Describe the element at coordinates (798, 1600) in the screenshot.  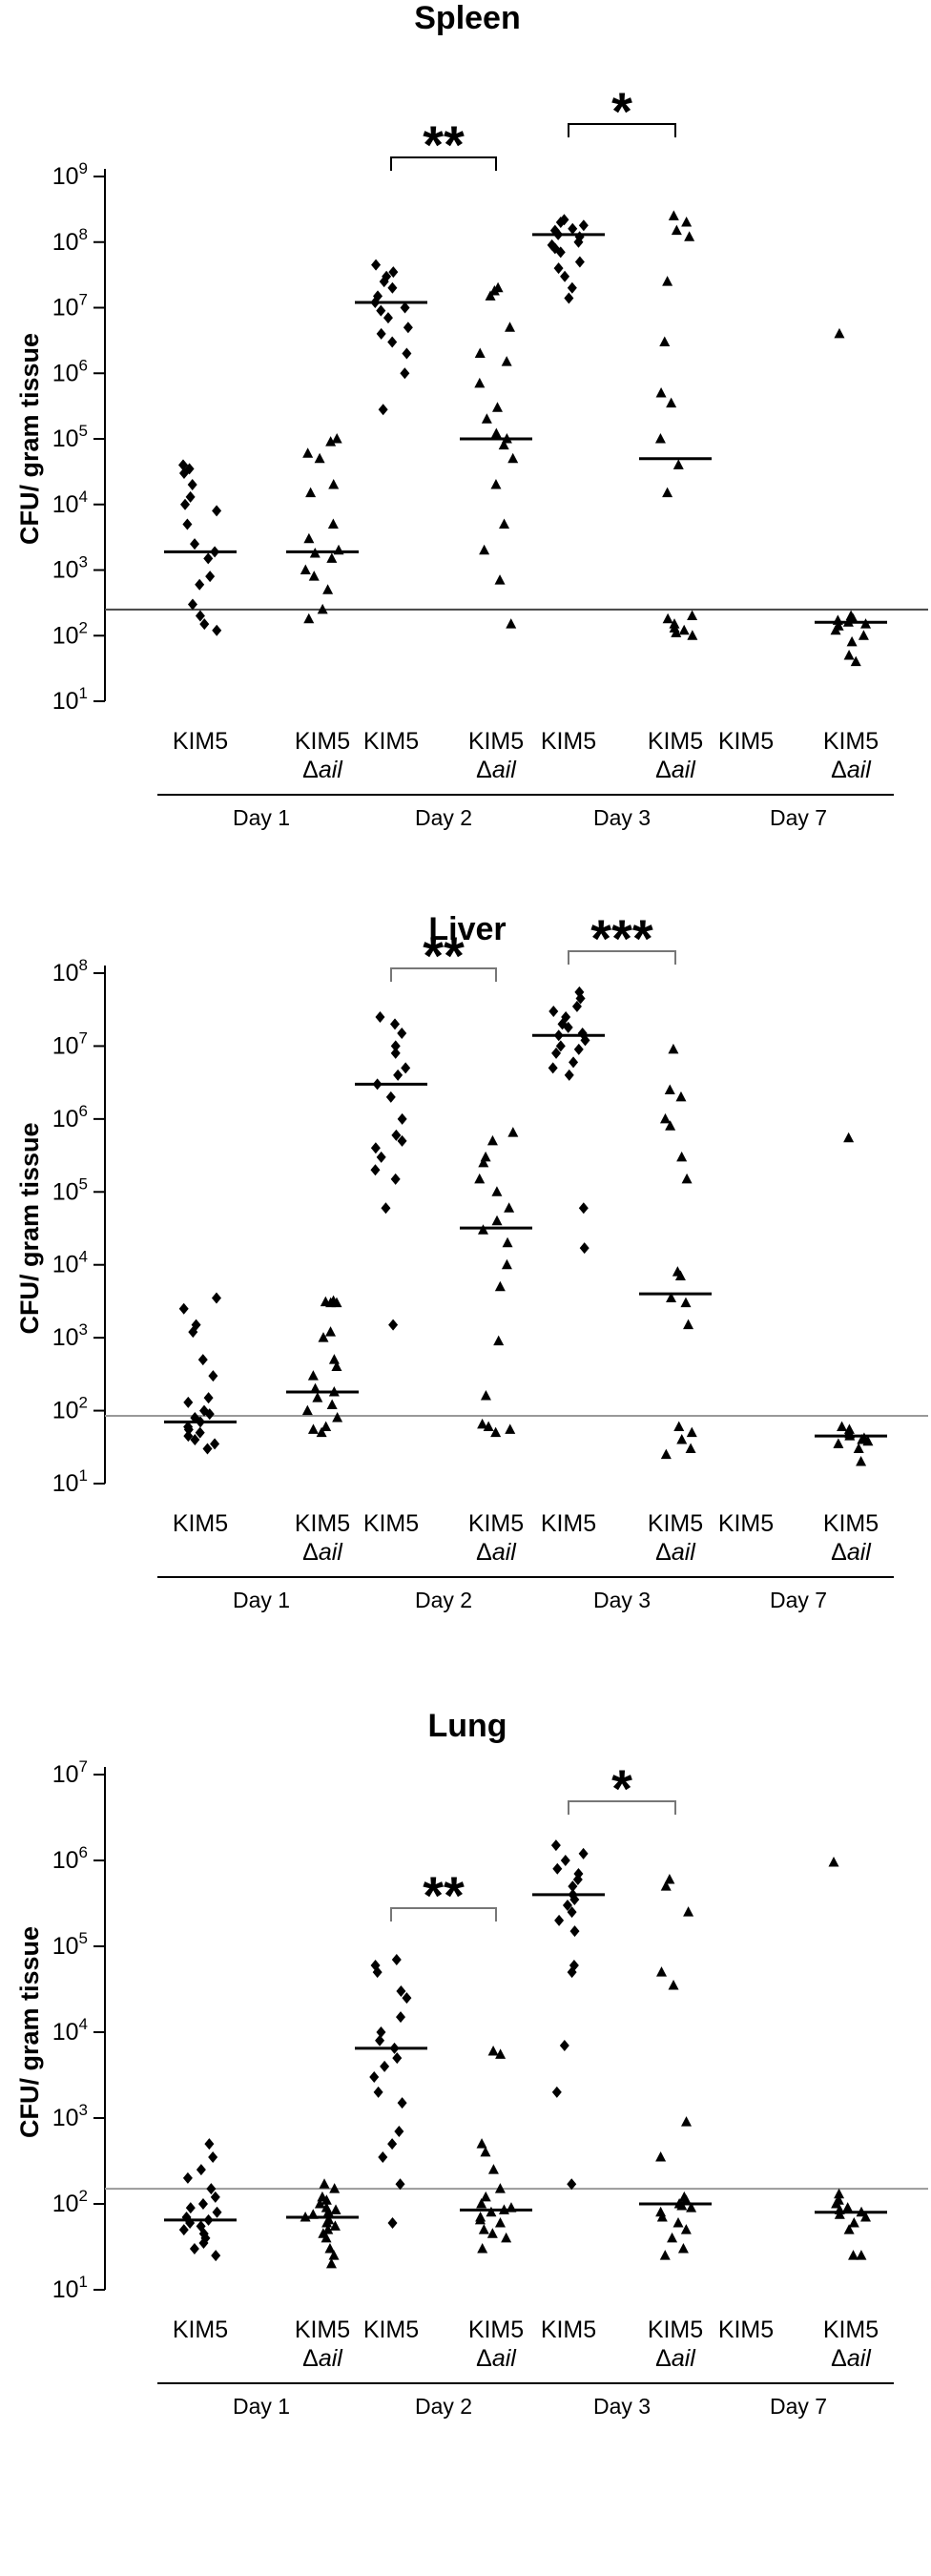
I see `day-label: Day 7` at that location.